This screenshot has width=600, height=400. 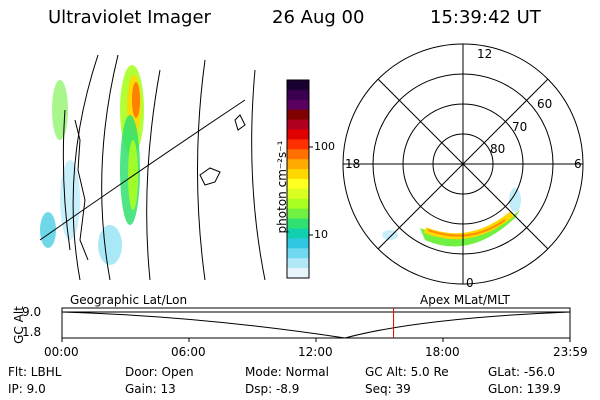 I want to click on date-label: 26 Aug 00, so click(x=318, y=17).